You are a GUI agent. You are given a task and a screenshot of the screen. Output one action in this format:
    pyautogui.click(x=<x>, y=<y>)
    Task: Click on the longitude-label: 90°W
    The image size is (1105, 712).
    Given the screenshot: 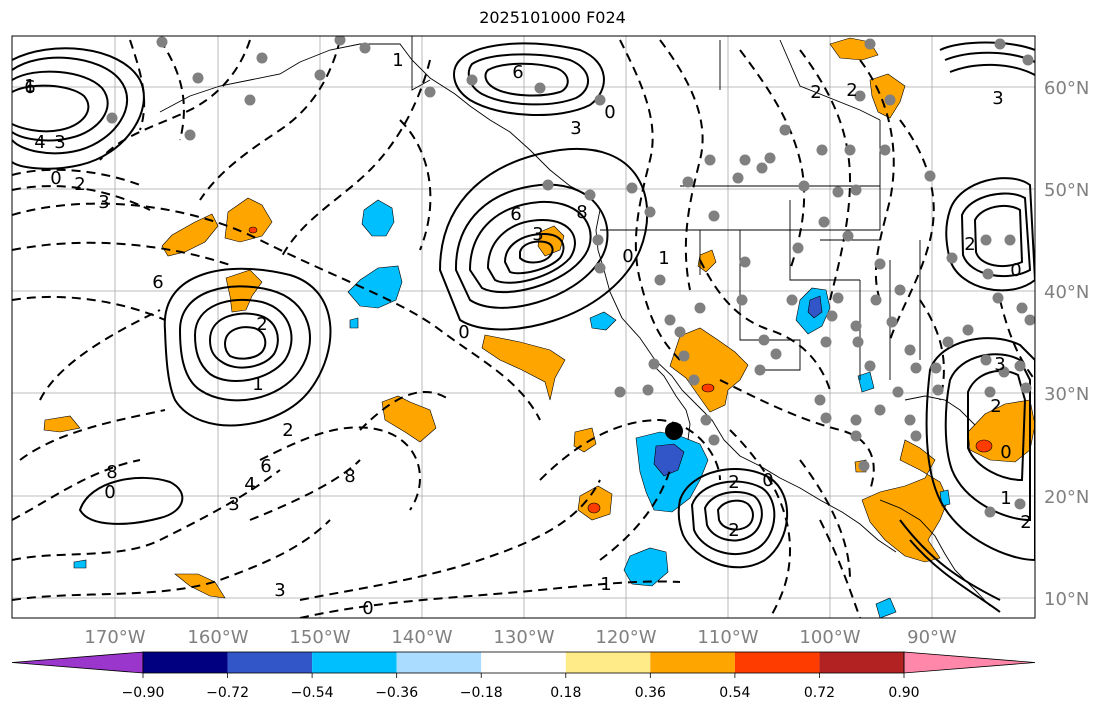 What is the action you would take?
    pyautogui.click(x=932, y=637)
    